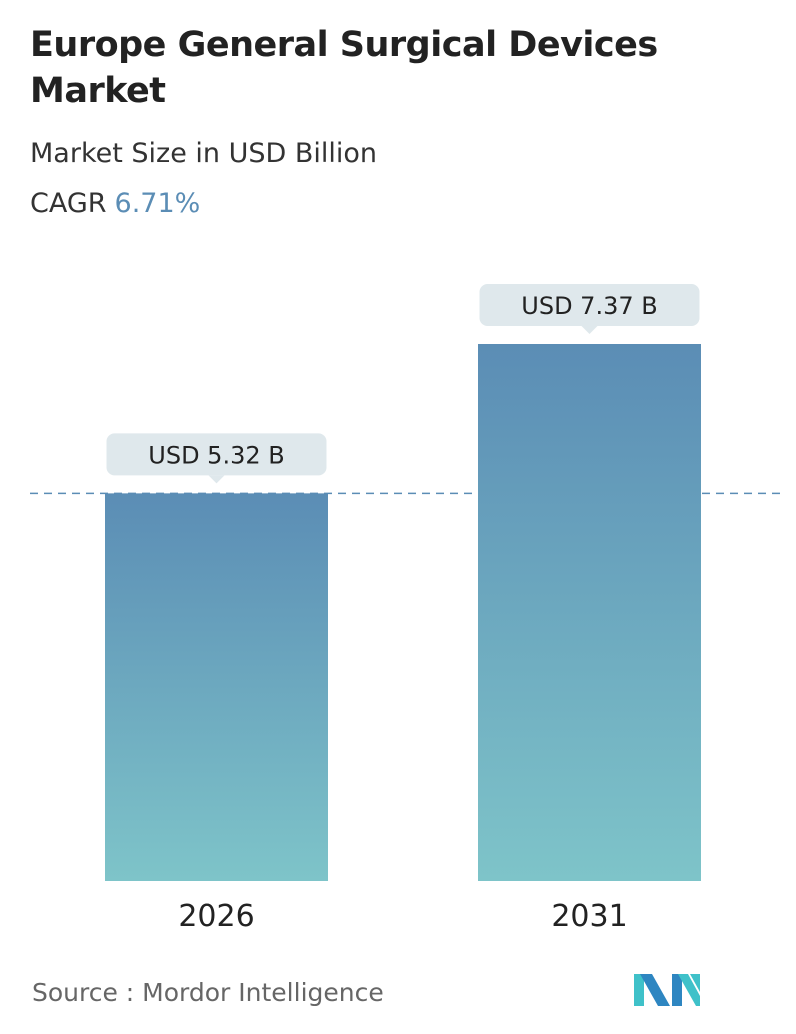 This screenshot has height=1034, width=796. I want to click on source-text: Source : Mordor Intelligence, so click(208, 992).